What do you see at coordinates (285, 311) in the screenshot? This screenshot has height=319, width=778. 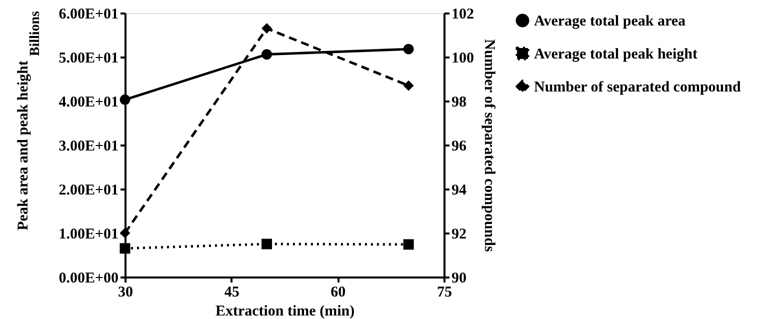 I see `x-axis-title: Extraction time (min)` at bounding box center [285, 311].